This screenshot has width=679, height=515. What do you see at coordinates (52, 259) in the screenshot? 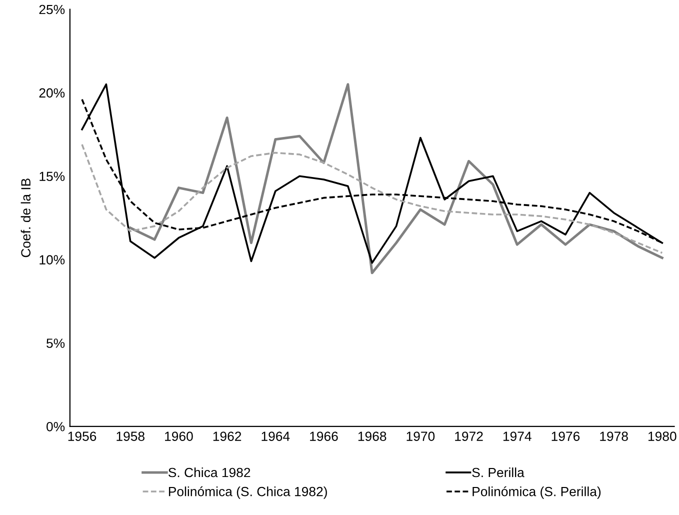
I see `y-tick-label: 10%` at bounding box center [52, 259].